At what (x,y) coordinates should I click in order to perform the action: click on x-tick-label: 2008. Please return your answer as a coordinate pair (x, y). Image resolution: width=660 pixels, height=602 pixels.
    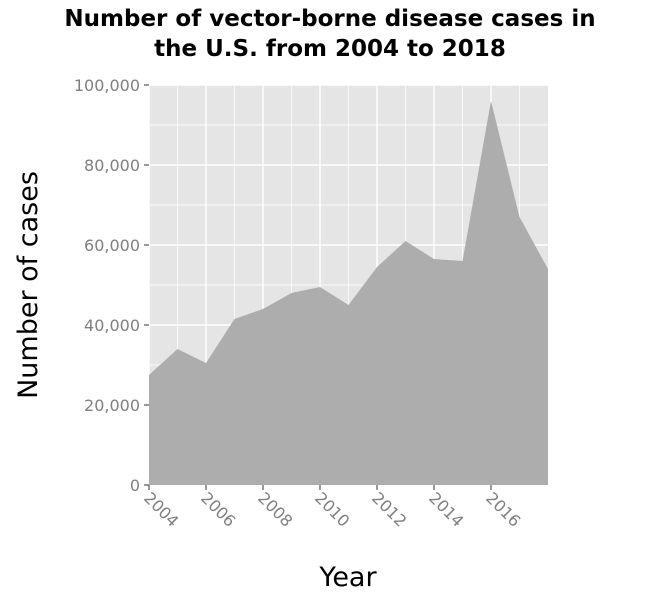
    Looking at the image, I should click on (275, 509).